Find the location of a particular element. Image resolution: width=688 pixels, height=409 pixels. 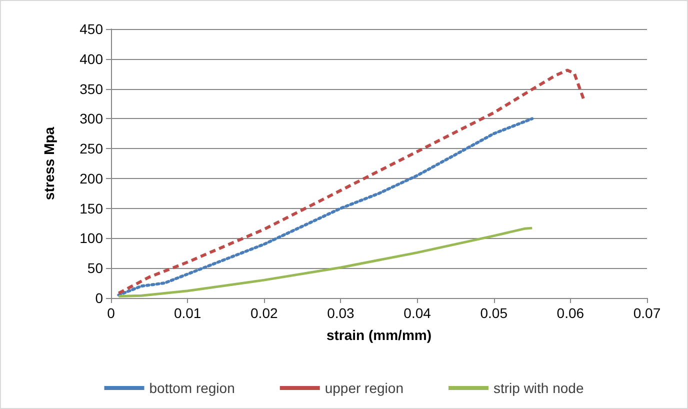

line-series is located at coordinates (325, 262).